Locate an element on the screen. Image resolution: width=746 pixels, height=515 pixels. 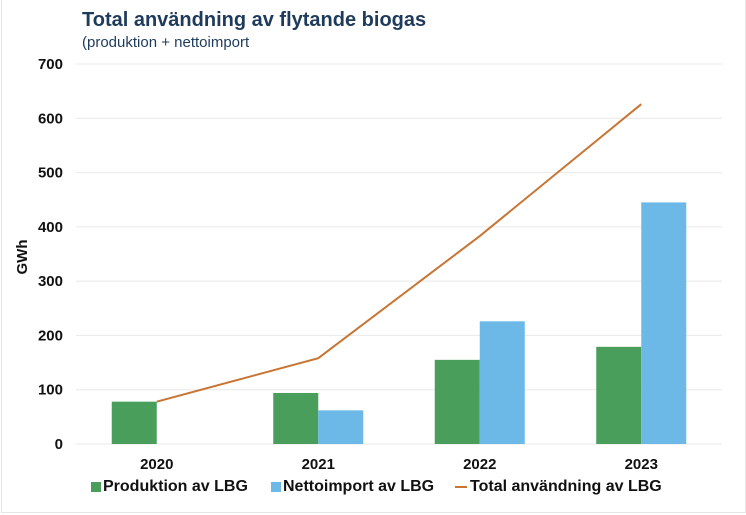
y-tick-label: 200 is located at coordinates (50, 335).